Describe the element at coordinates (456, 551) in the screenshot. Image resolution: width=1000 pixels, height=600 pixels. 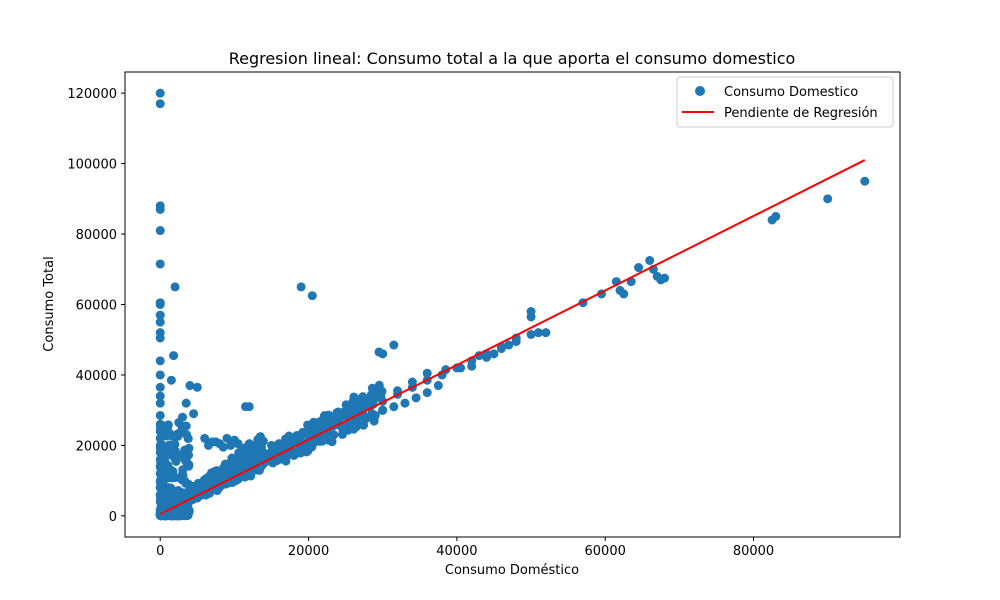
I see `x-tick-label: 40000` at that location.